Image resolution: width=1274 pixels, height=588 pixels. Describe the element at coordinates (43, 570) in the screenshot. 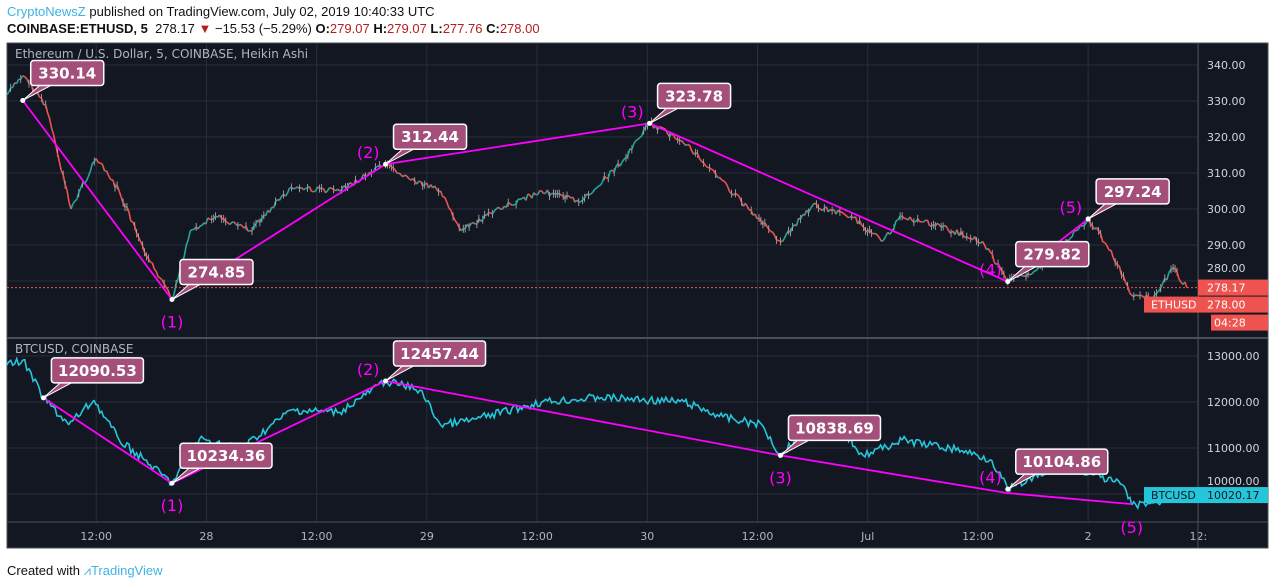

I see `created-with: Created with` at that location.